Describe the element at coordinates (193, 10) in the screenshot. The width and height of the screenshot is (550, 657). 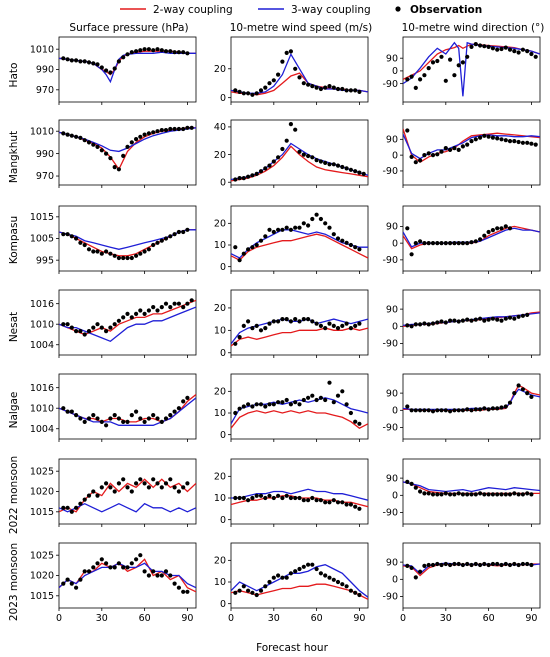
I see `legend-2way-label: 2-way coupling` at that location.